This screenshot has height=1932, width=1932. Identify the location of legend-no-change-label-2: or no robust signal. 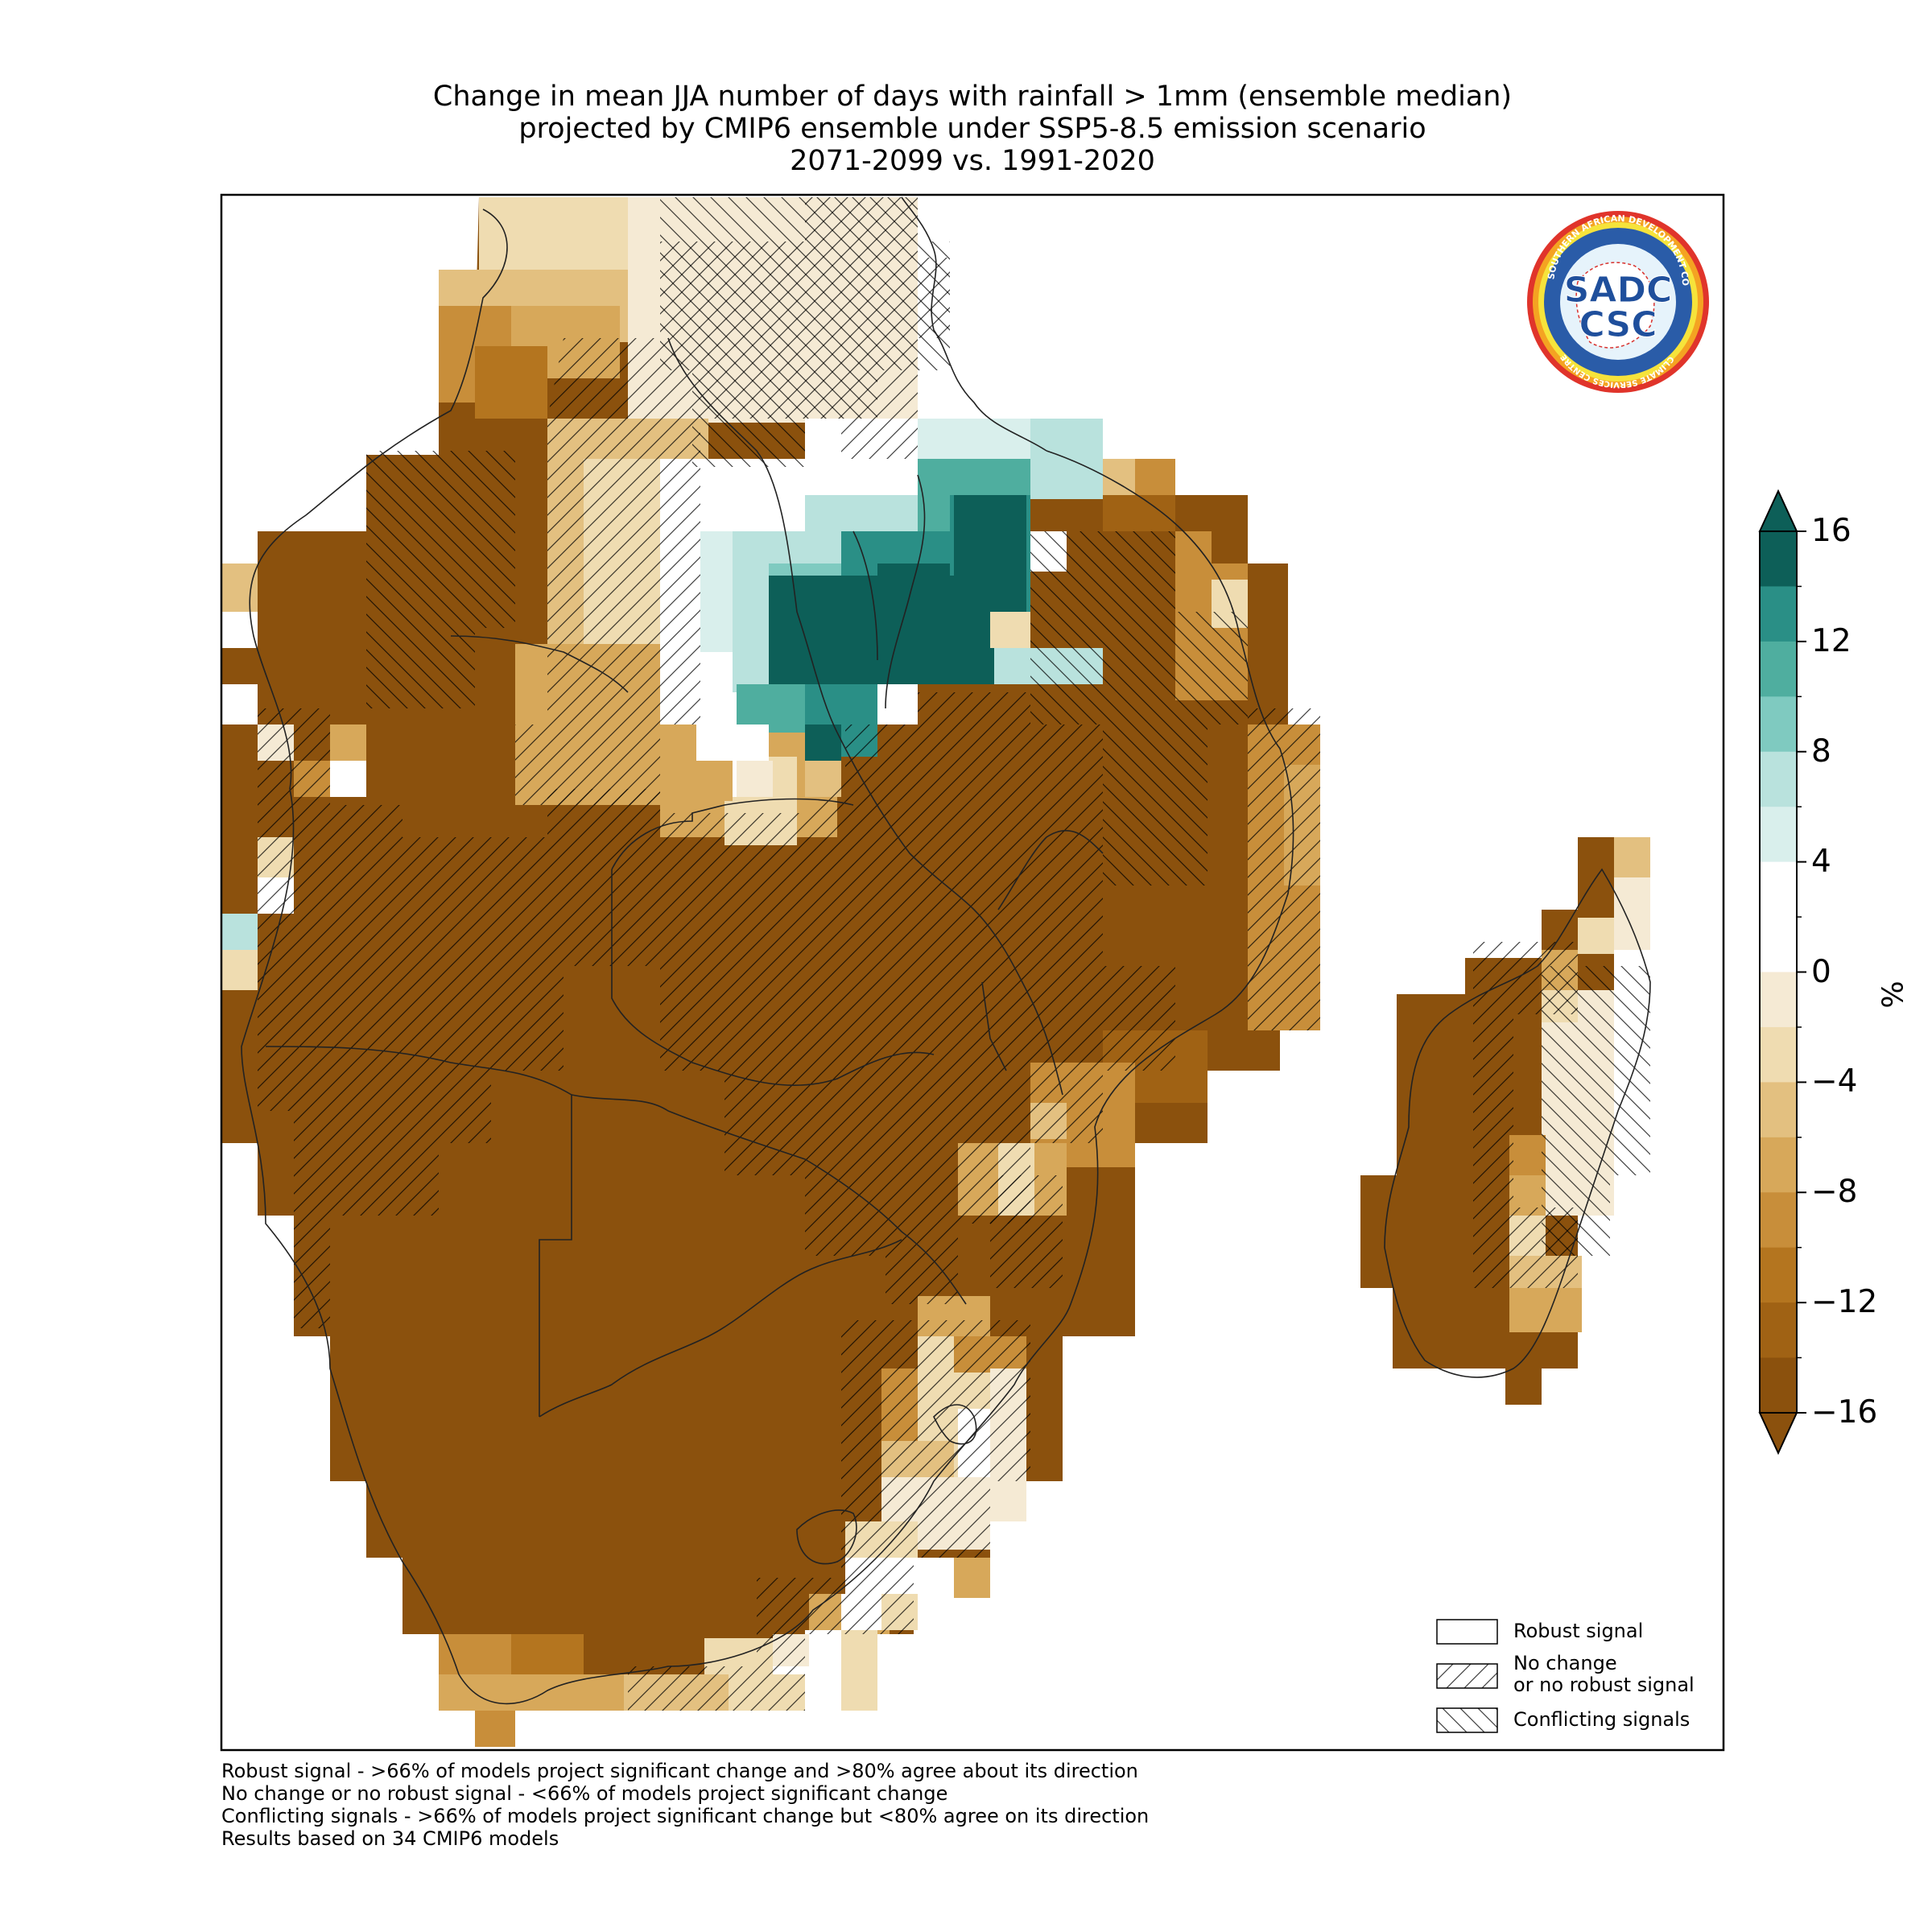
(1604, 1685).